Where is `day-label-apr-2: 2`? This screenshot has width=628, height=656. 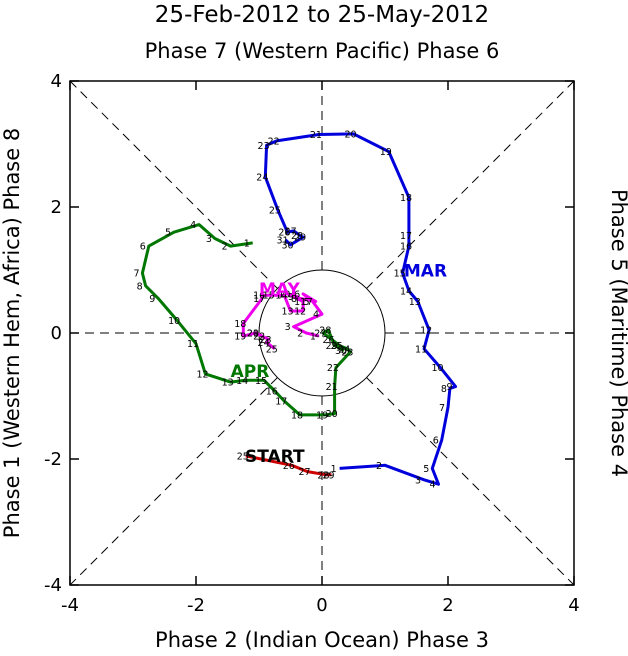 day-label-apr-2: 2 is located at coordinates (225, 247).